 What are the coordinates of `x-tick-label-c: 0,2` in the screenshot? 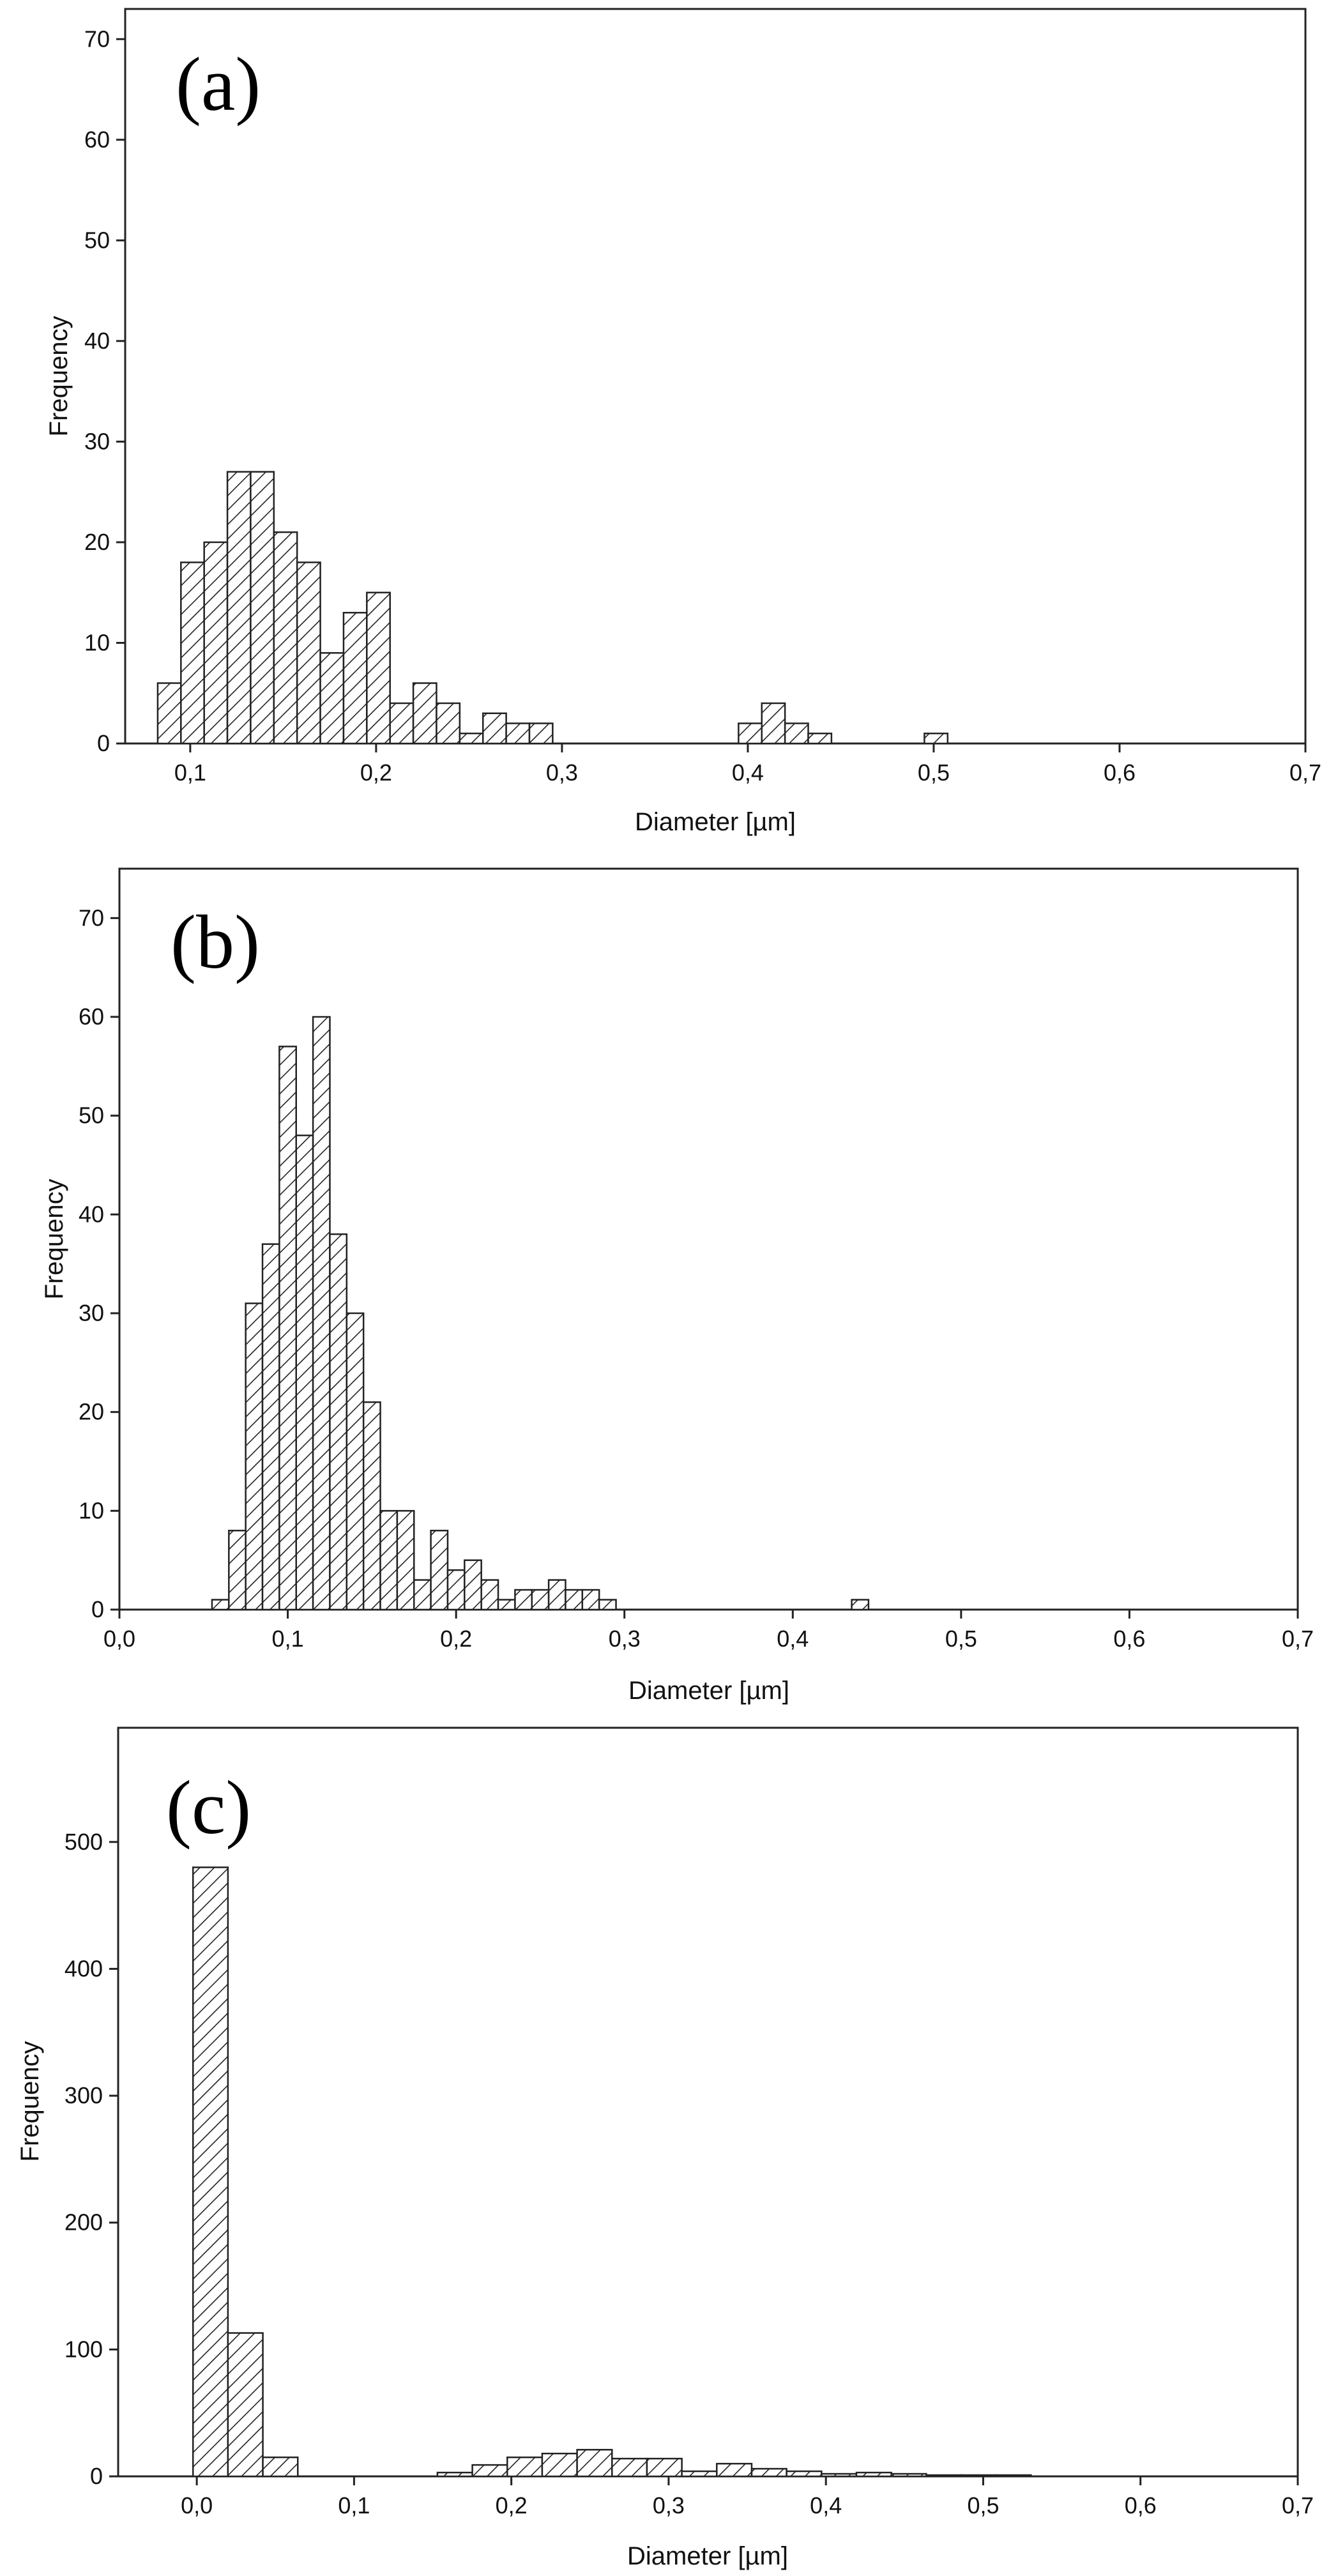 It's located at (512, 2505).